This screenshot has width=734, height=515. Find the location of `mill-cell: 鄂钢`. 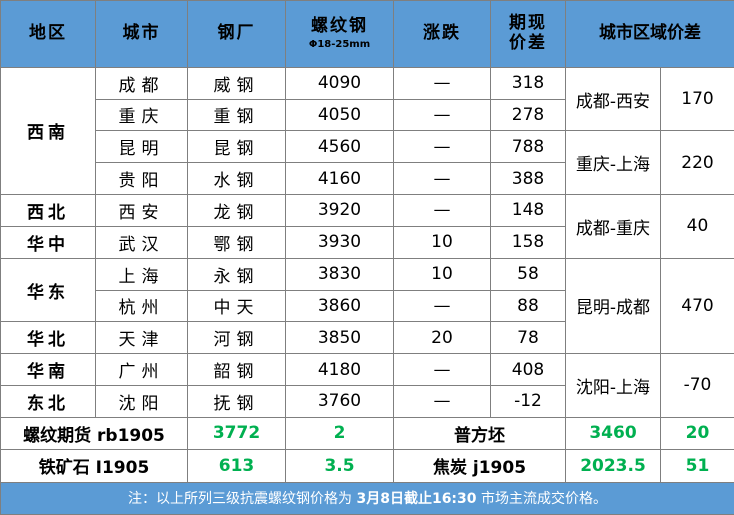

mill-cell: 鄂钢 is located at coordinates (236, 242).